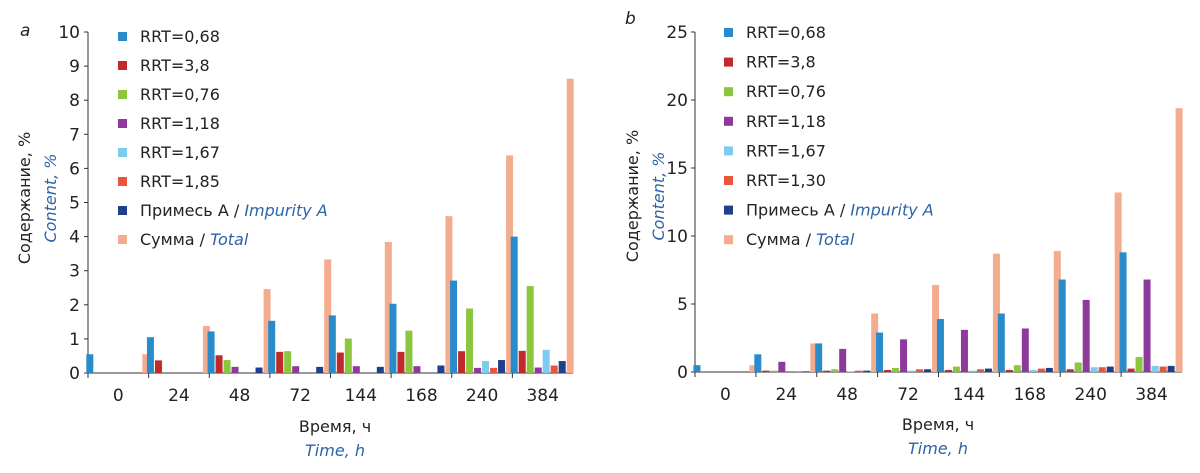 This screenshot has width=1200, height=473. I want to click on y-axis-label: Содержание, %, so click(632, 196).